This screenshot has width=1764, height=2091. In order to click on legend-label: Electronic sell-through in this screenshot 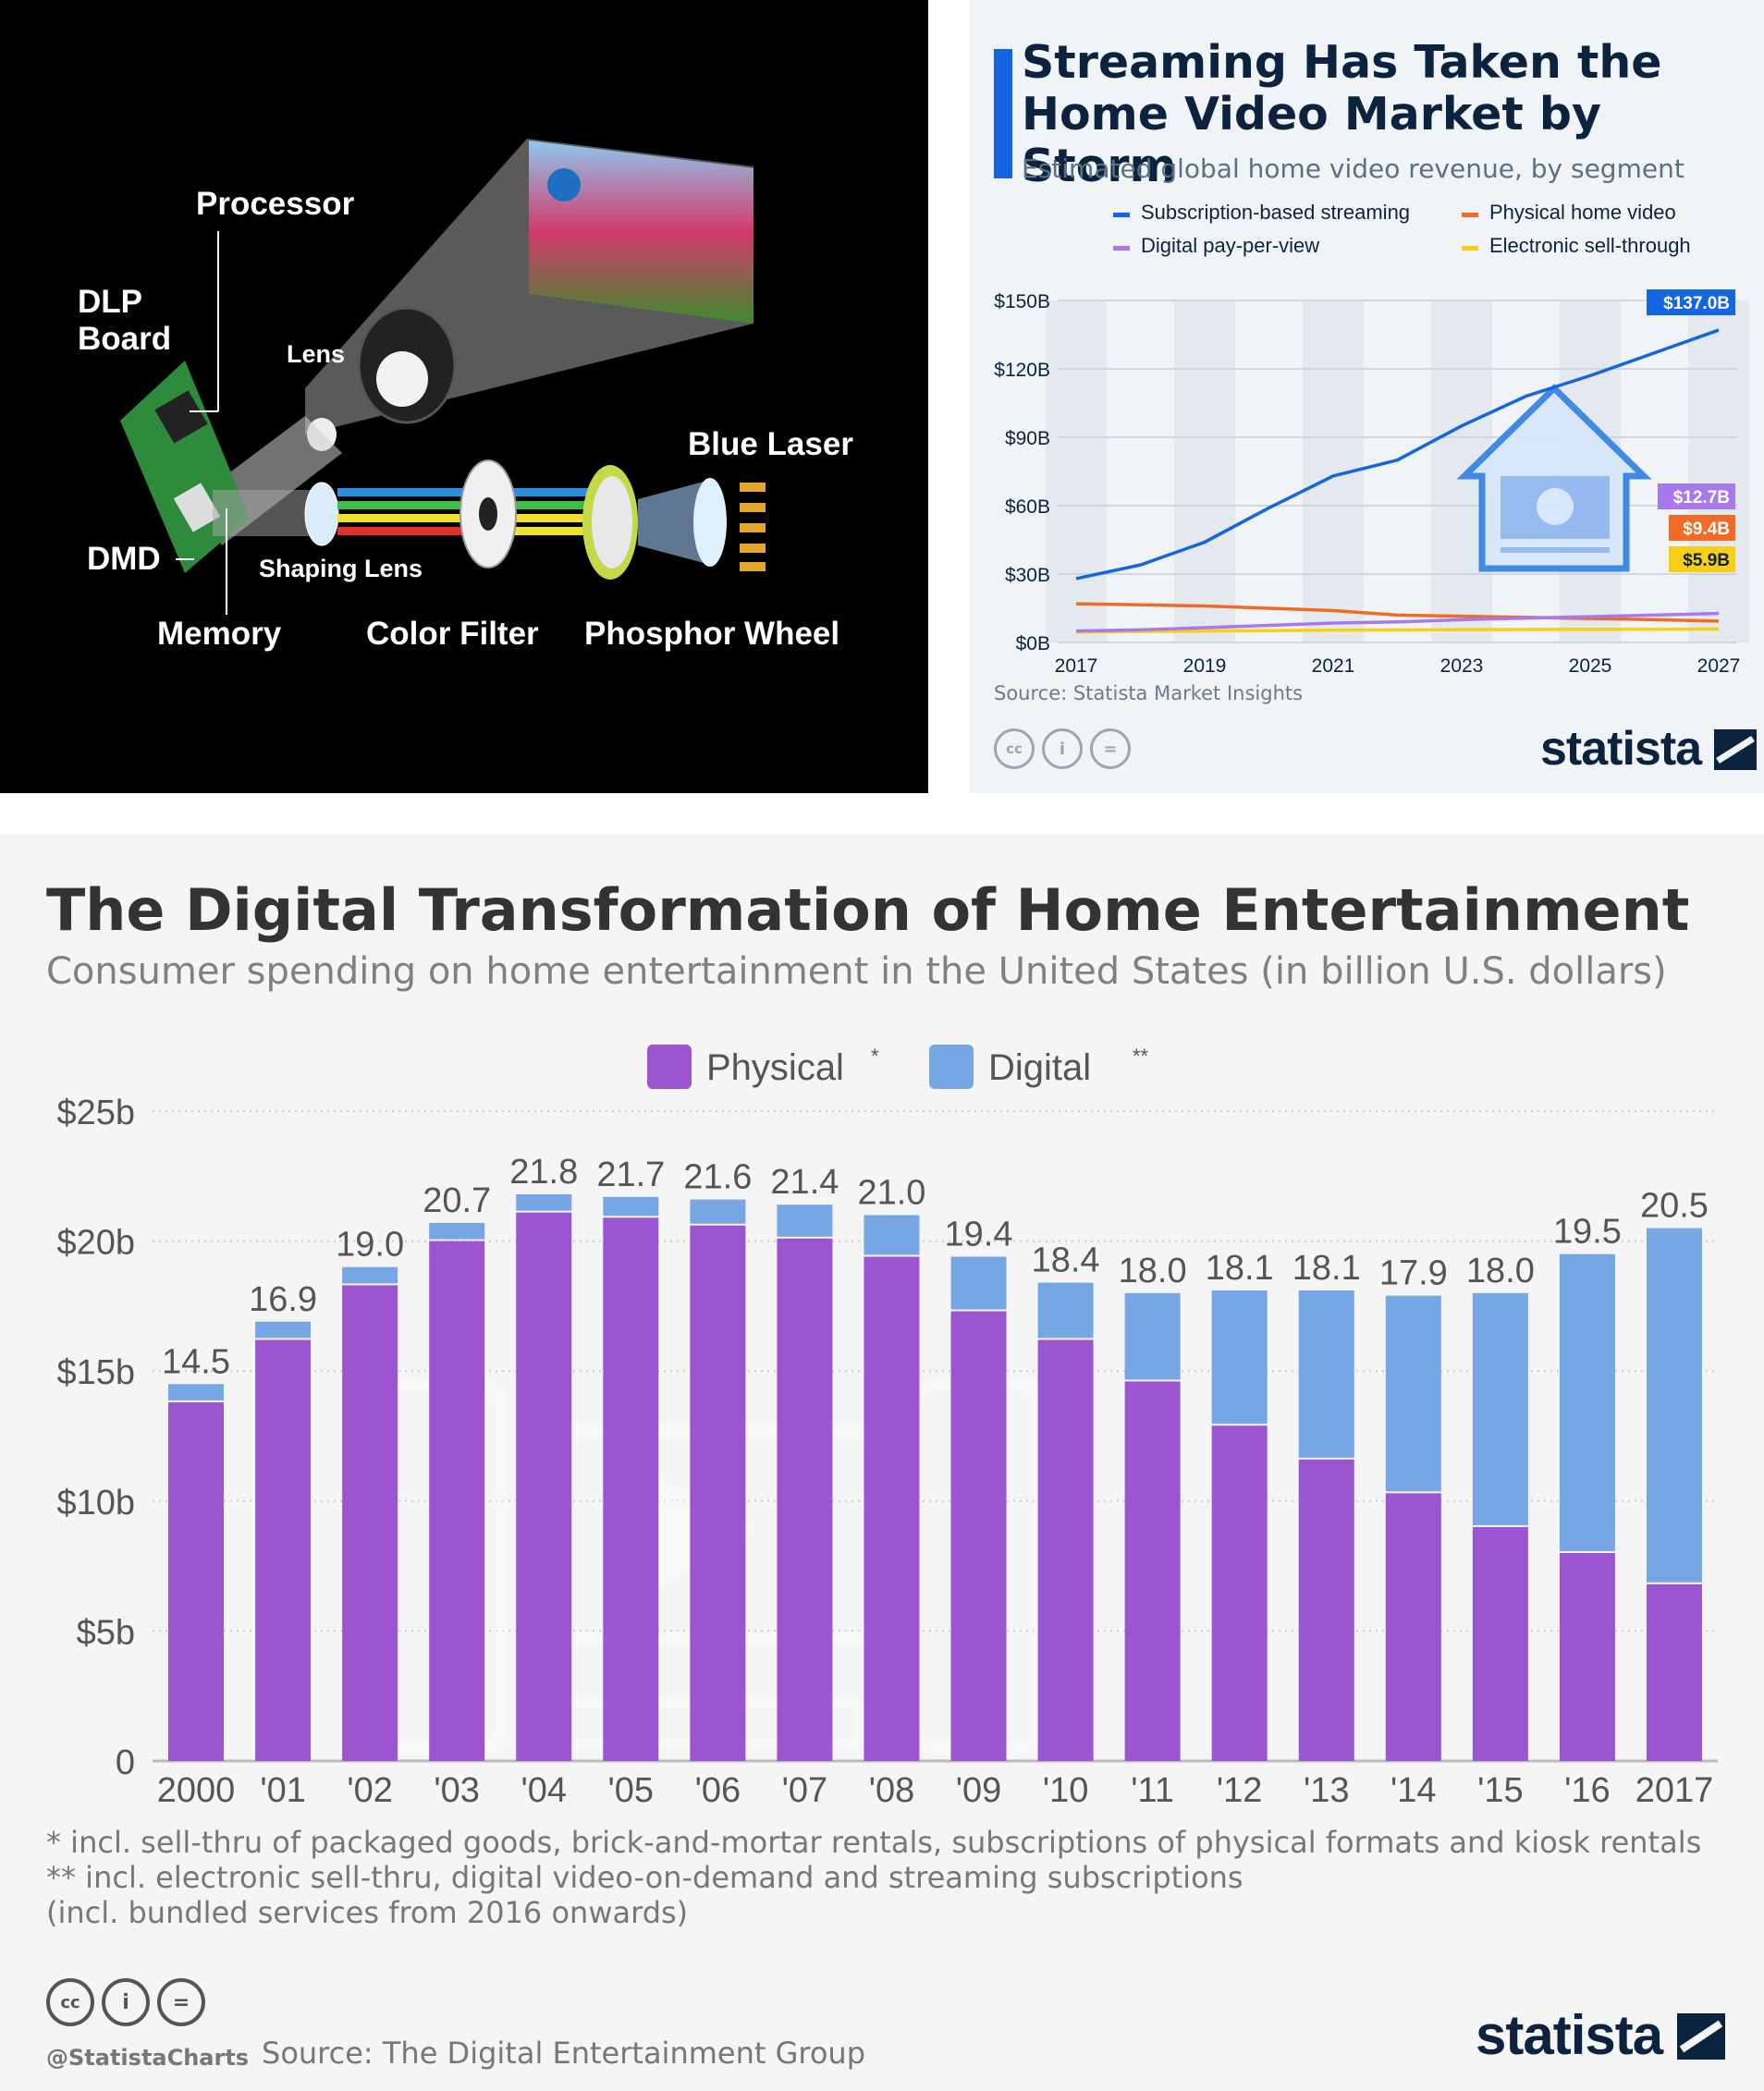, I will do `click(1590, 245)`.